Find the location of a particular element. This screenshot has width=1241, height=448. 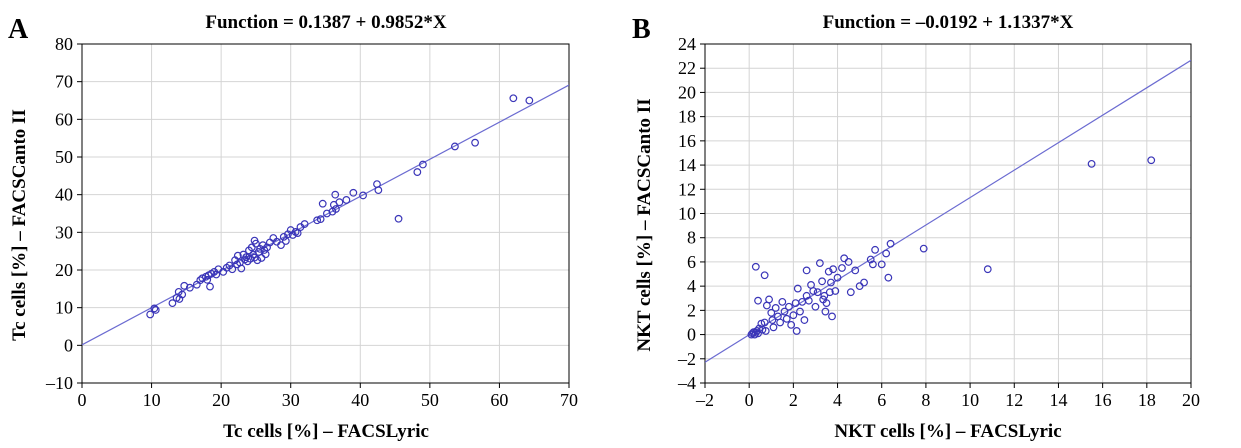

panel-b-y-tick-label: 18 is located at coordinates (687, 117).